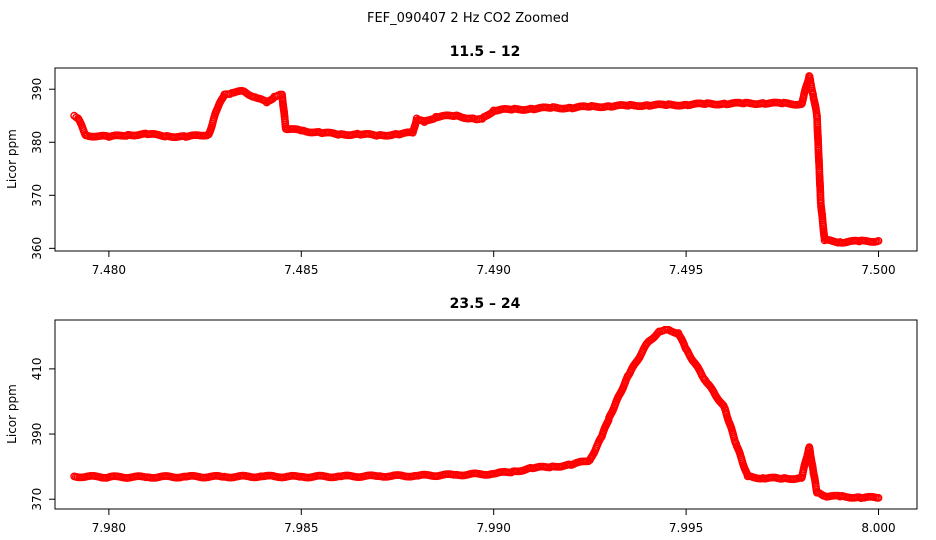 This screenshot has height=540, width=936. I want to click on y-tick-label: 360, so click(37, 248).